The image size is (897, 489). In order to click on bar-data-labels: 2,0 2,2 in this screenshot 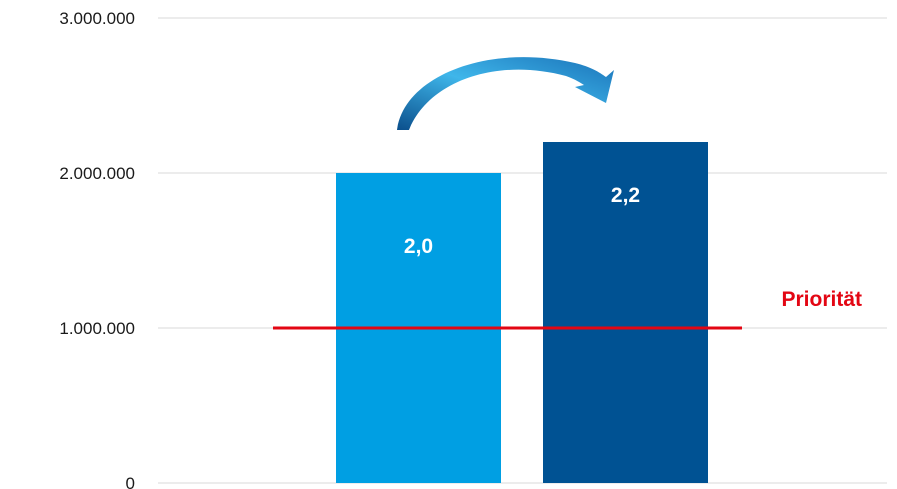, I will do `click(522, 221)`.